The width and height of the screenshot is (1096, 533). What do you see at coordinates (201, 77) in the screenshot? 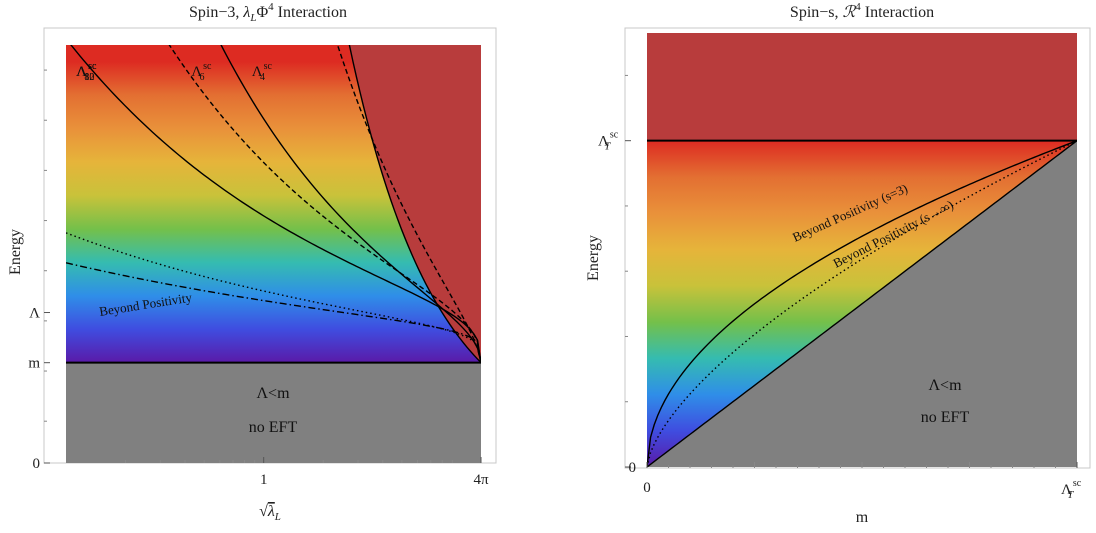
I see `left-curve-label-1-sub: 6` at bounding box center [201, 77].